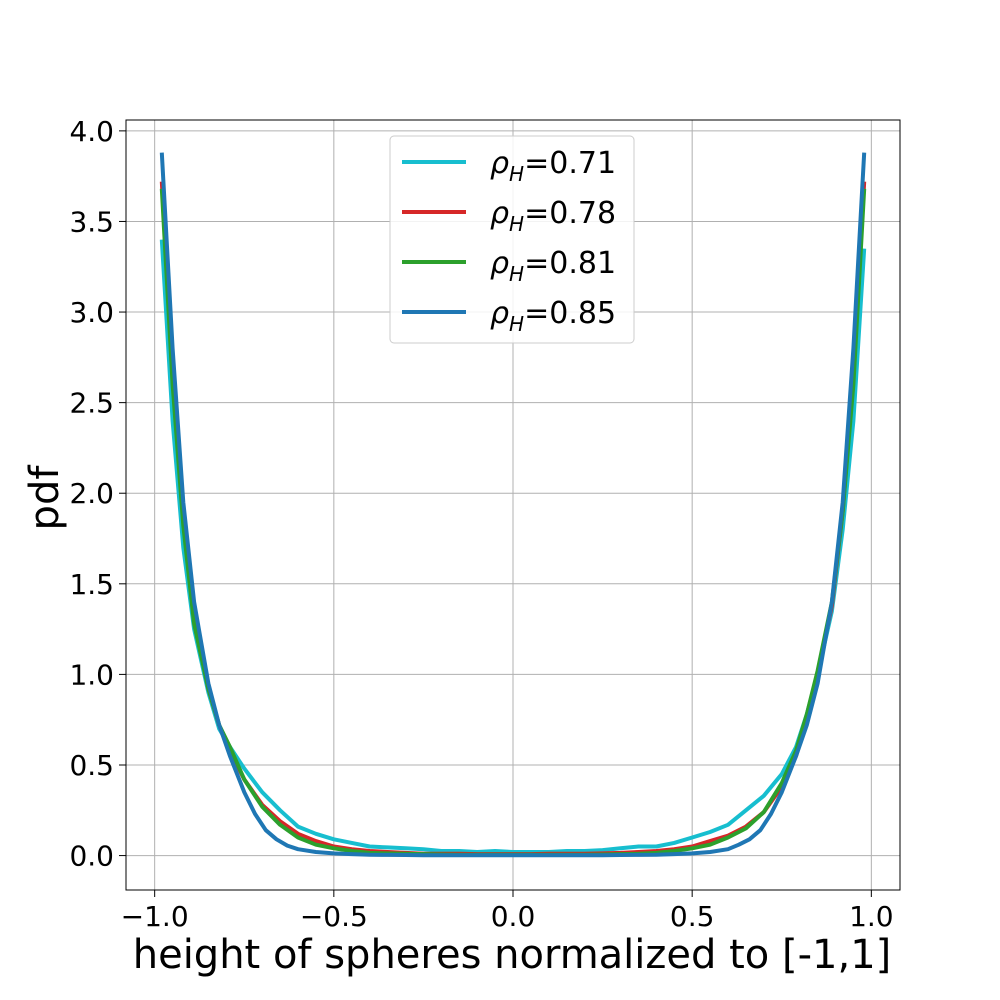 Image resolution: width=1000 pixels, height=1000 pixels. I want to click on legend-label: ρH=0.71, so click(553, 166).